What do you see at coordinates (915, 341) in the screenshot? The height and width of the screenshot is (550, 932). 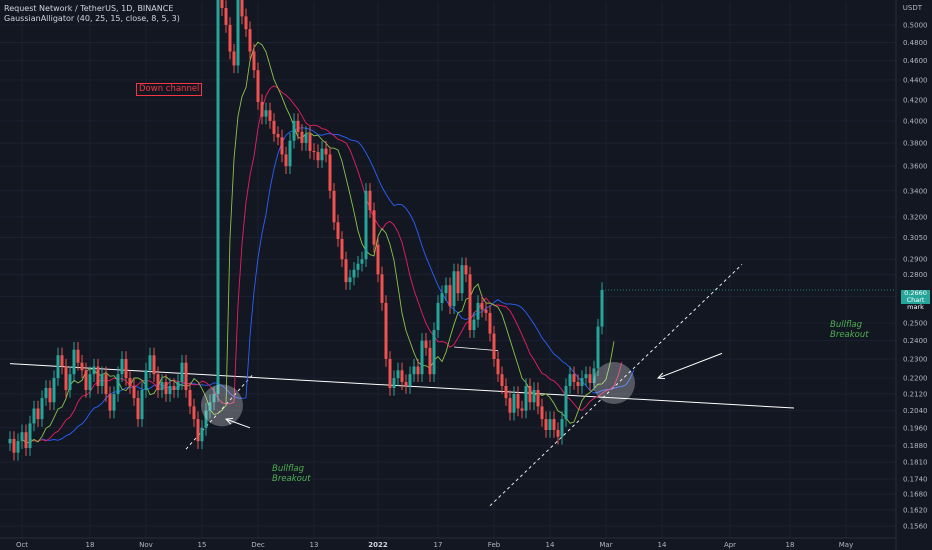 I see `price-tick-label: 0.2400` at bounding box center [915, 341].